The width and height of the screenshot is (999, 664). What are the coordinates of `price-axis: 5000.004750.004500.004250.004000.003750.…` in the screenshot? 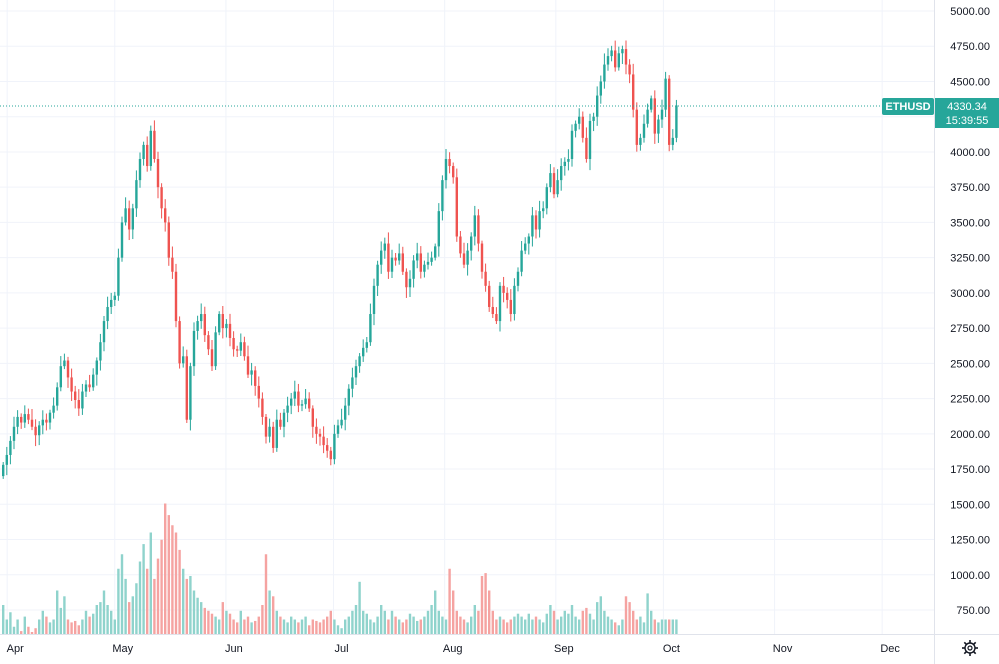 It's located at (962, 332).